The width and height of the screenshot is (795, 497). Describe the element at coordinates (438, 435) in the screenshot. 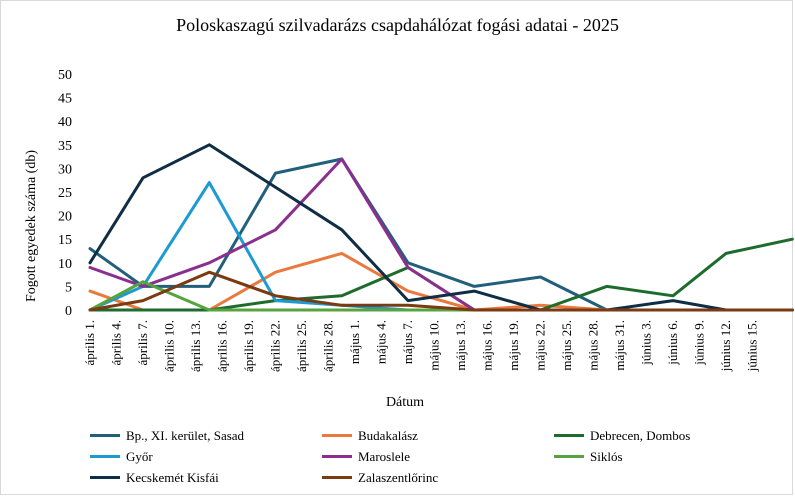

I see `legend-item: Budakalász` at that location.